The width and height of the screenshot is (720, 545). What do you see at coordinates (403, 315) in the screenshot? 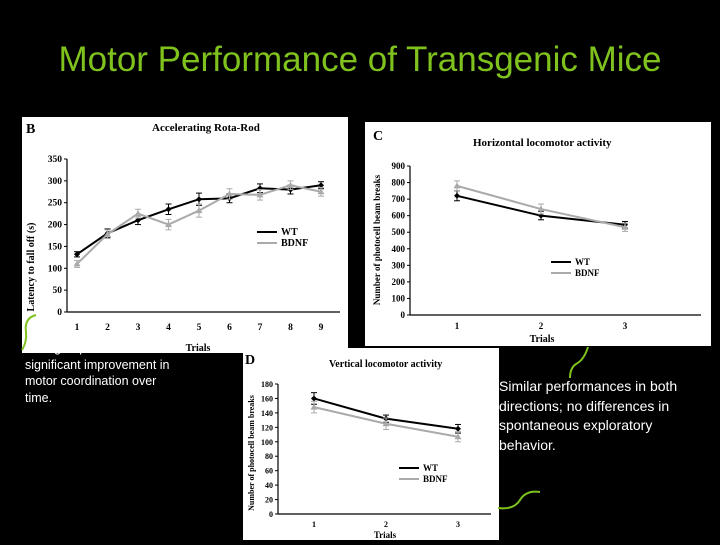
I see `y-tick-label-c: 0` at bounding box center [403, 315].